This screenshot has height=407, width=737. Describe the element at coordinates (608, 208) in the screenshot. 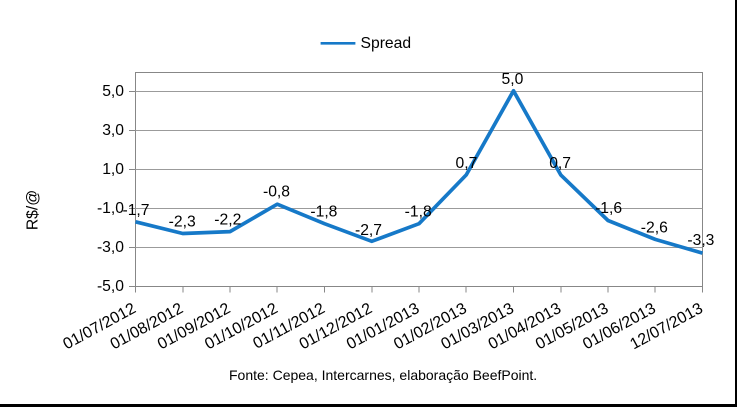

I see `svg-text: -1,6` at that location.